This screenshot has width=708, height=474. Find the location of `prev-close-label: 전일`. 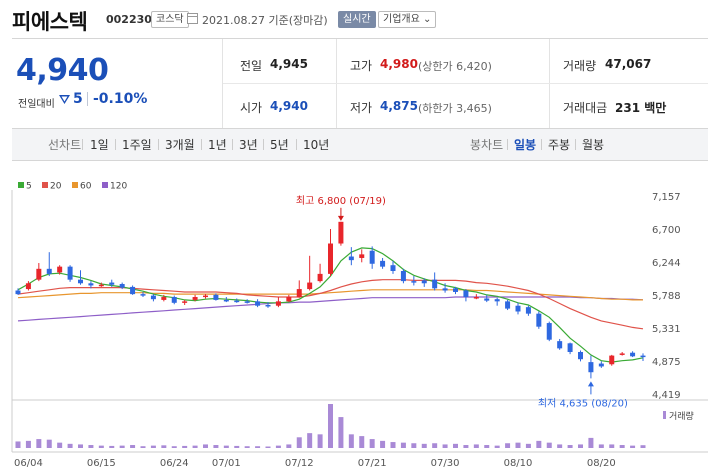

prev-close-label: 전일 is located at coordinates (251, 66).